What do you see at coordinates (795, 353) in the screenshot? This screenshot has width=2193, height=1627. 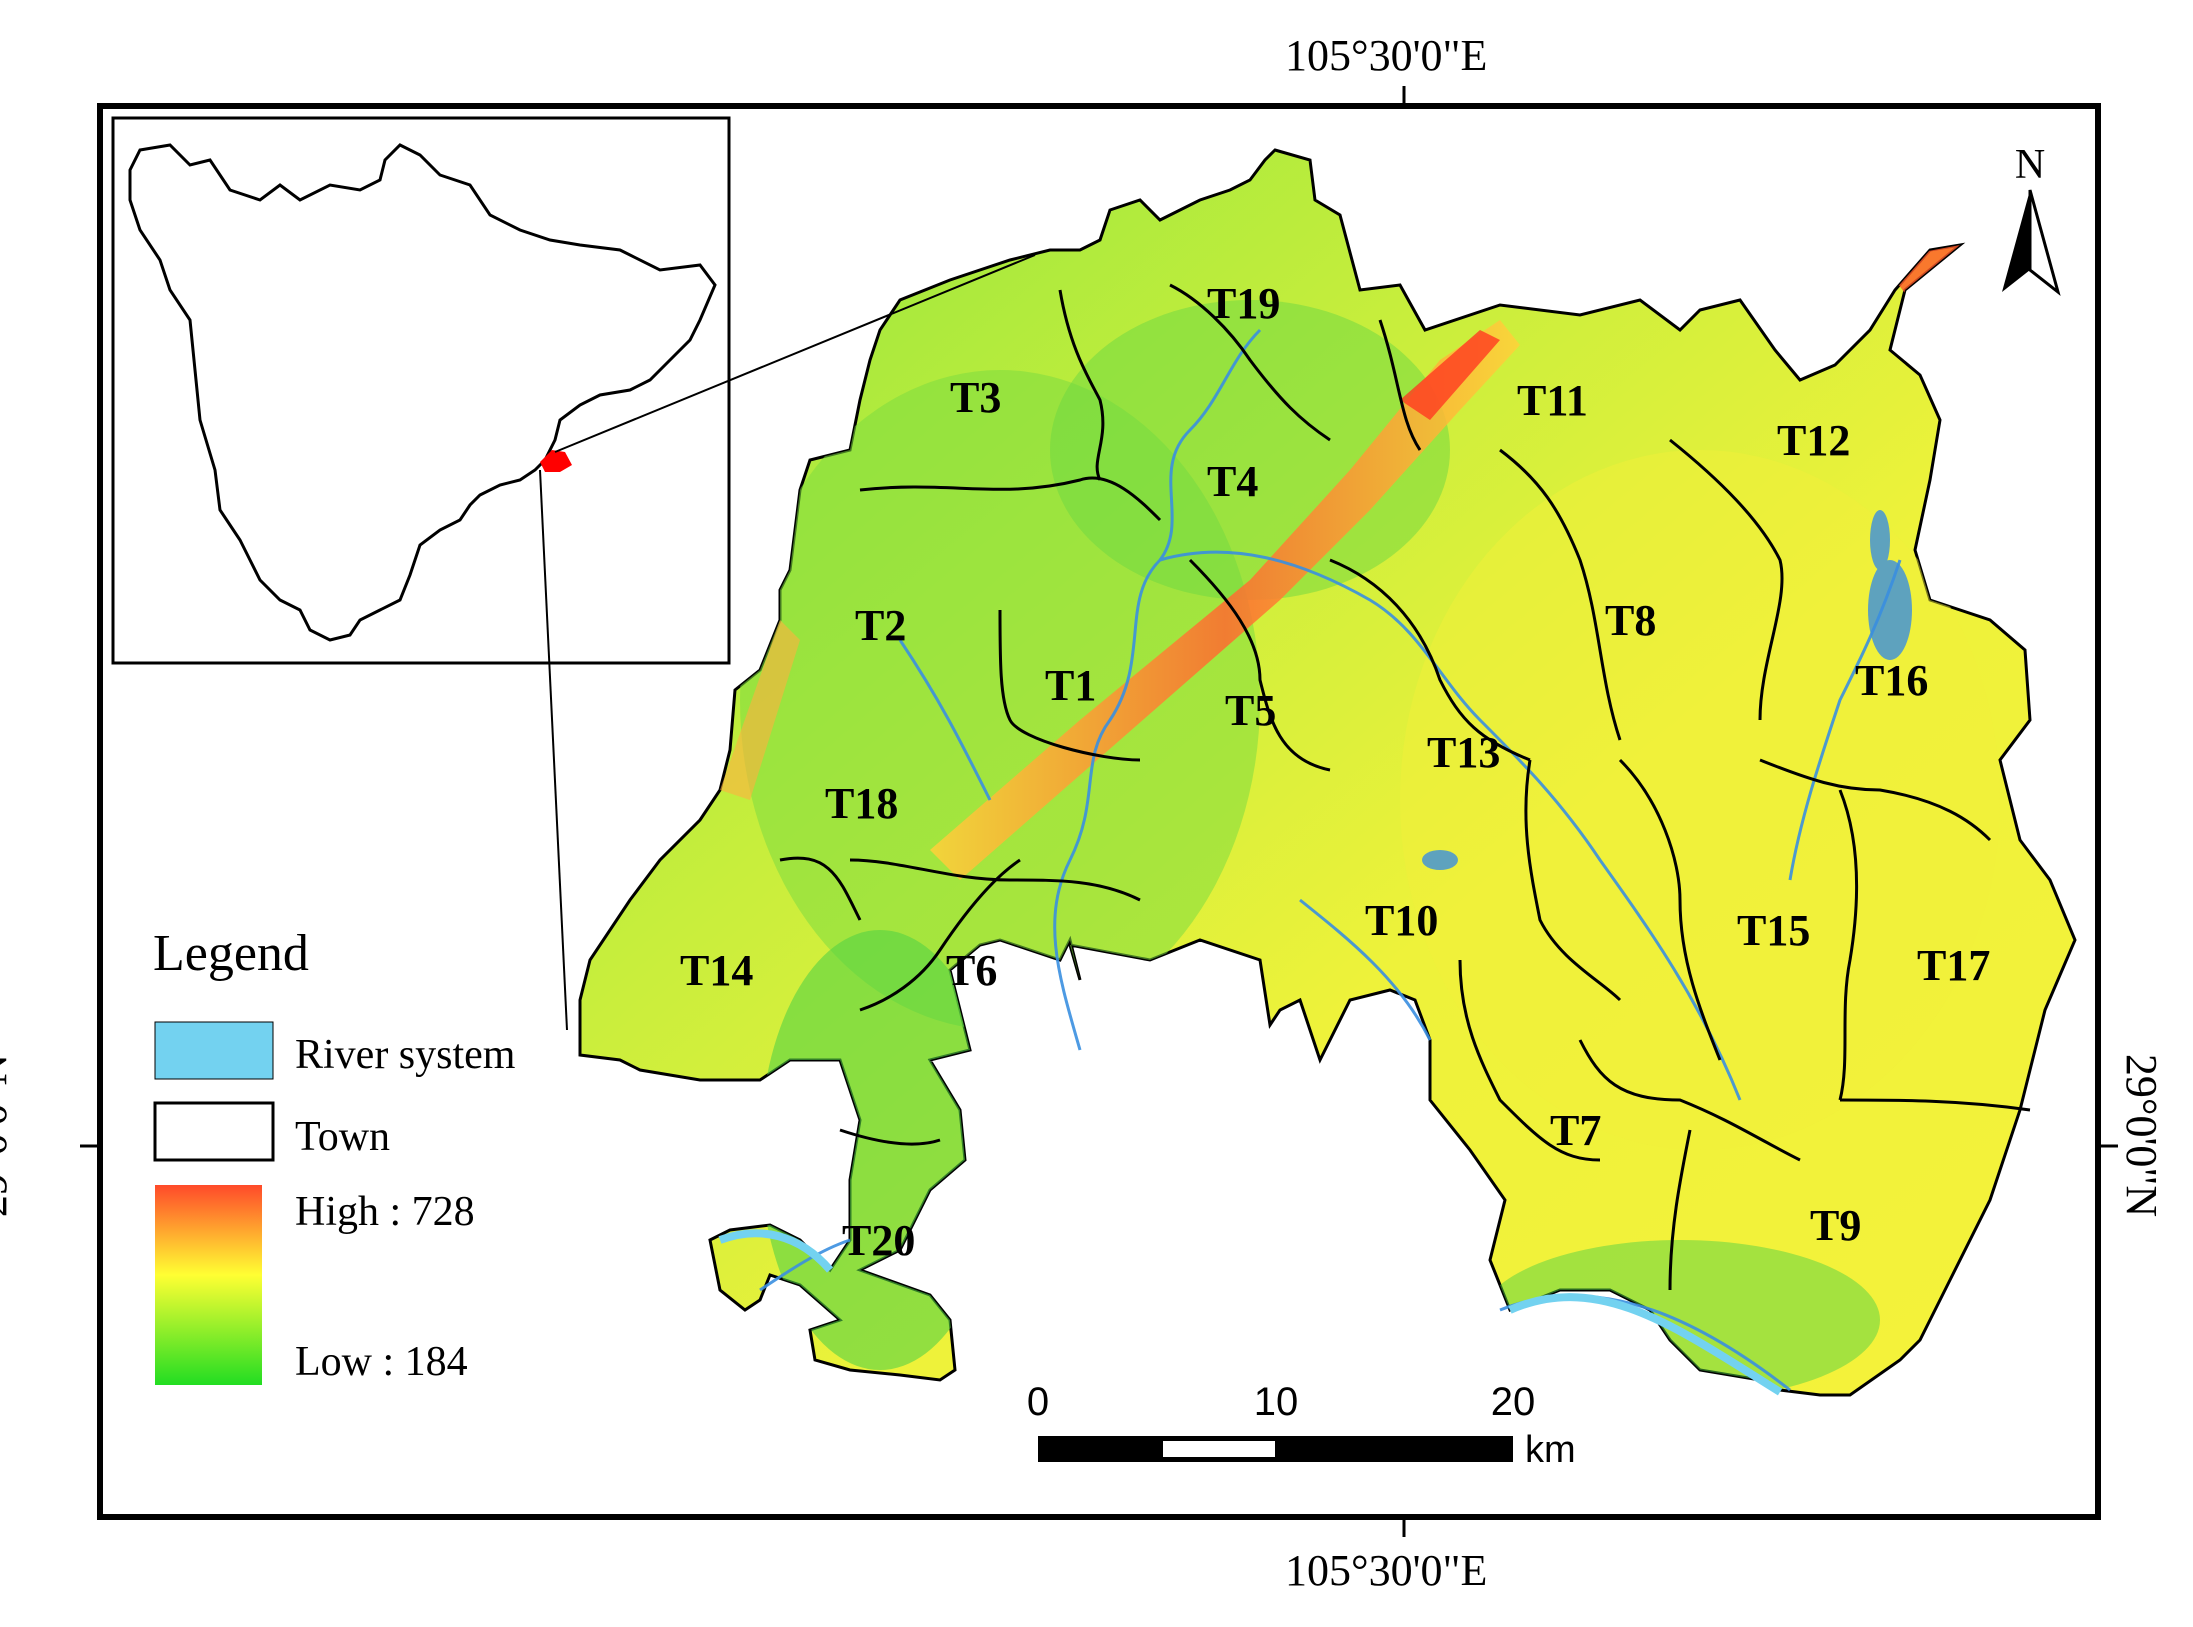 I see `inset-connector-top` at bounding box center [795, 353].